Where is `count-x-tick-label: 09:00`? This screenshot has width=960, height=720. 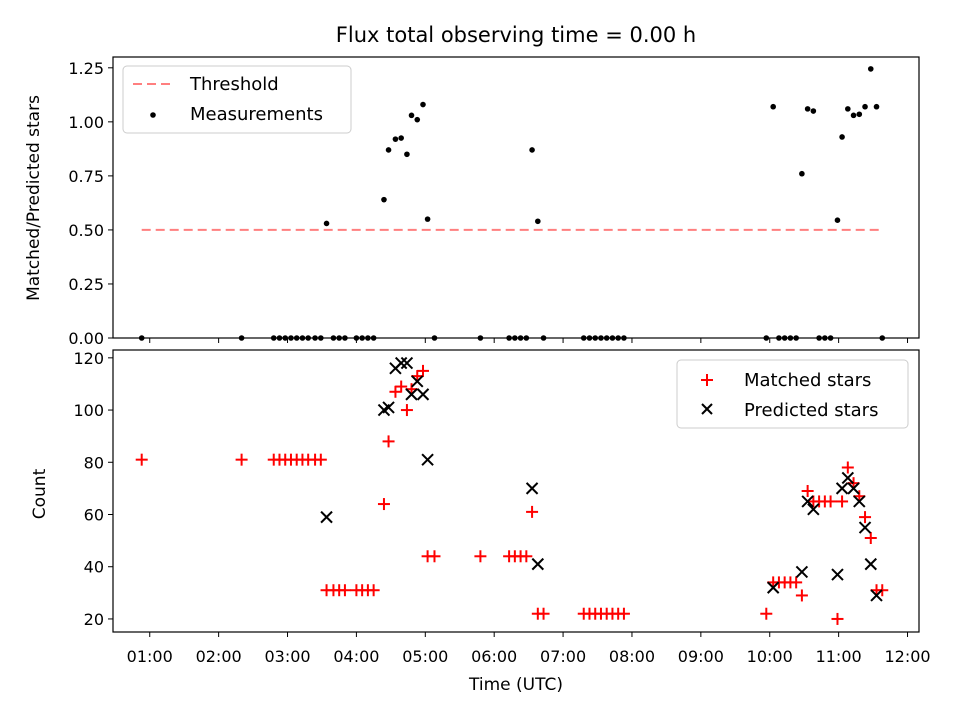 count-x-tick-label: 09:00 is located at coordinates (701, 656).